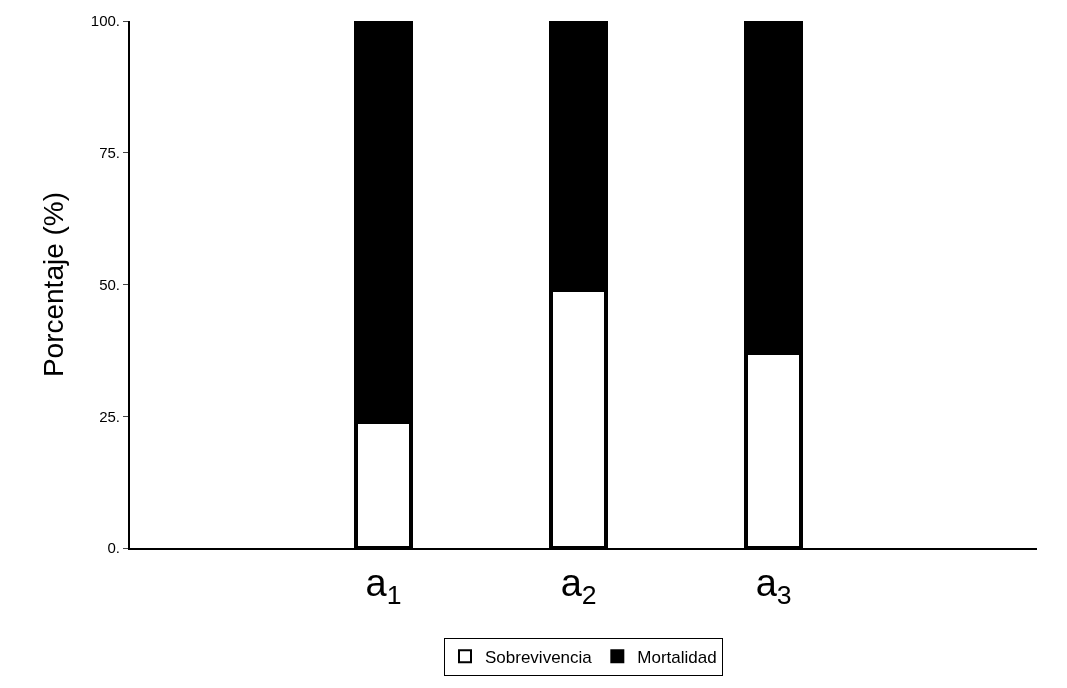  What do you see at coordinates (109, 284) in the screenshot?
I see `y-tick-label: 50.` at bounding box center [109, 284].